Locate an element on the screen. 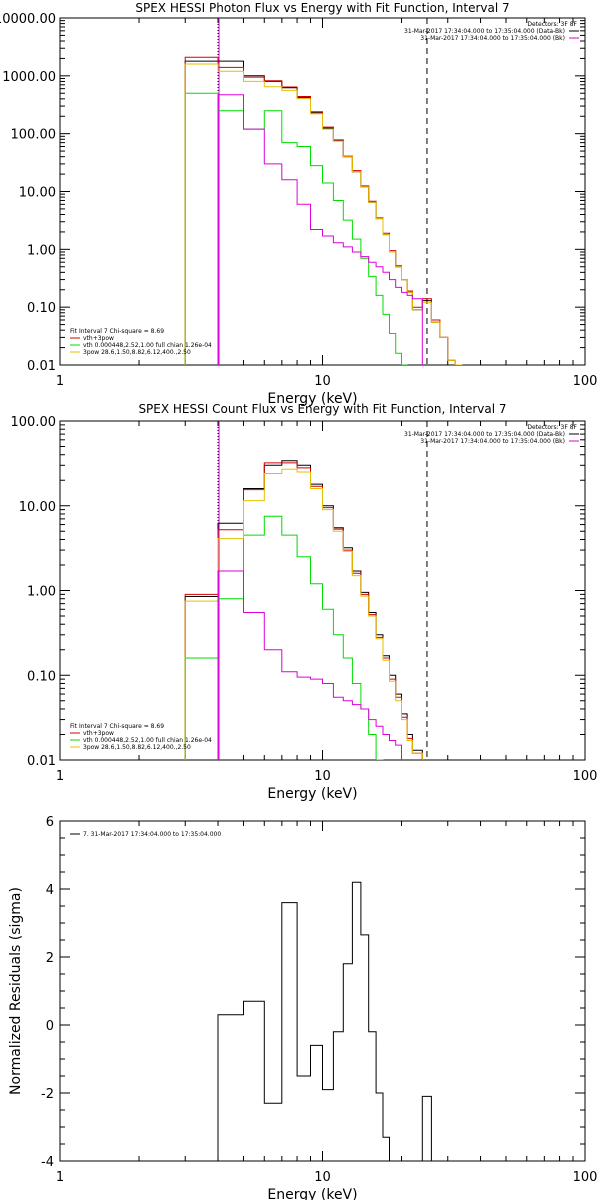  y-tick-label: 1000.00 is located at coordinates (29, 77).